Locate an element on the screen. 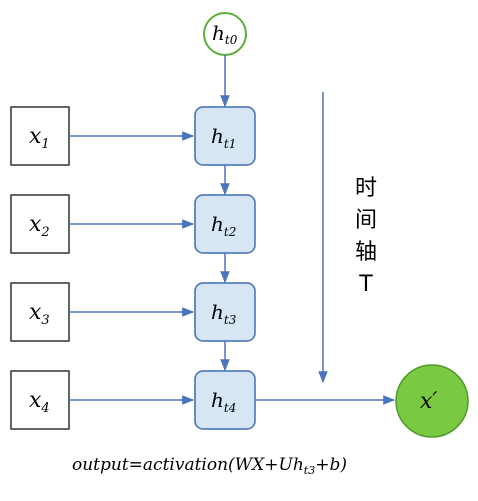  hidden-state-h2: ht2 is located at coordinates (225, 224).